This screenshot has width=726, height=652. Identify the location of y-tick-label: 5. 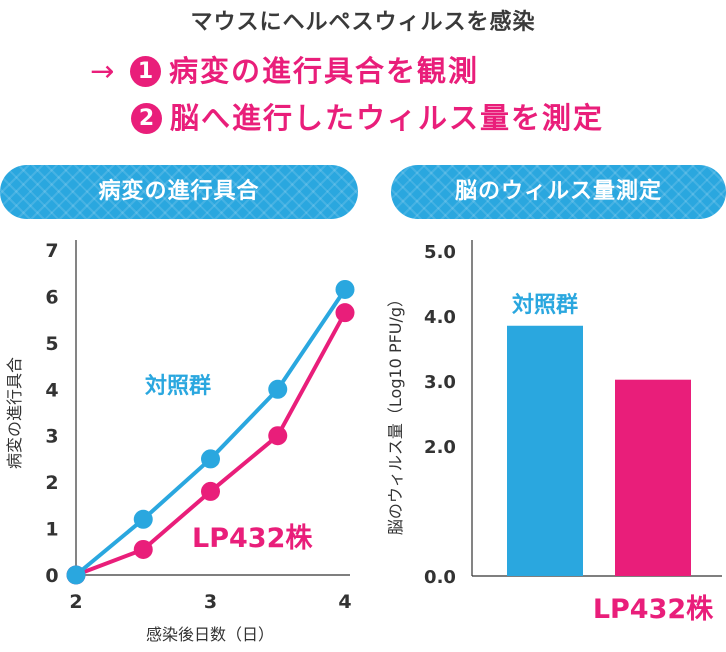
(51, 344).